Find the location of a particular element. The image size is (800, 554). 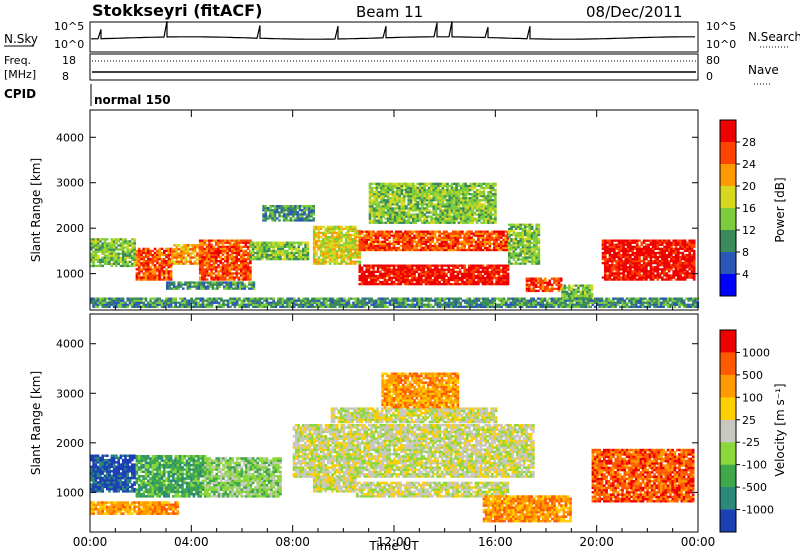

nsky-trace is located at coordinates (393, 30).